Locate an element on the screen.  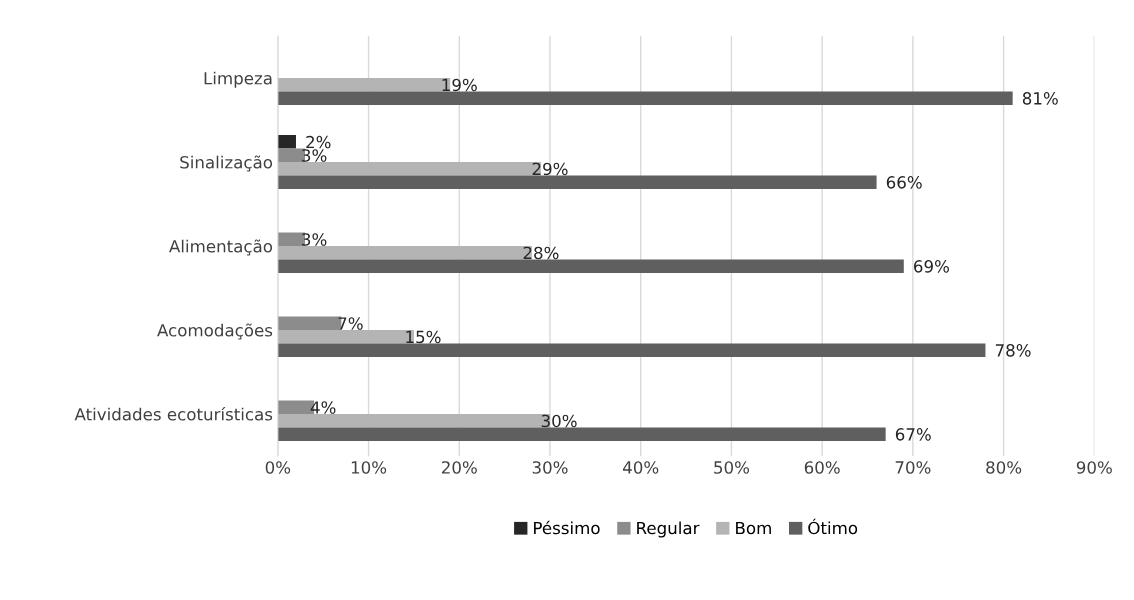
data-label: 66% is located at coordinates (904, 182).